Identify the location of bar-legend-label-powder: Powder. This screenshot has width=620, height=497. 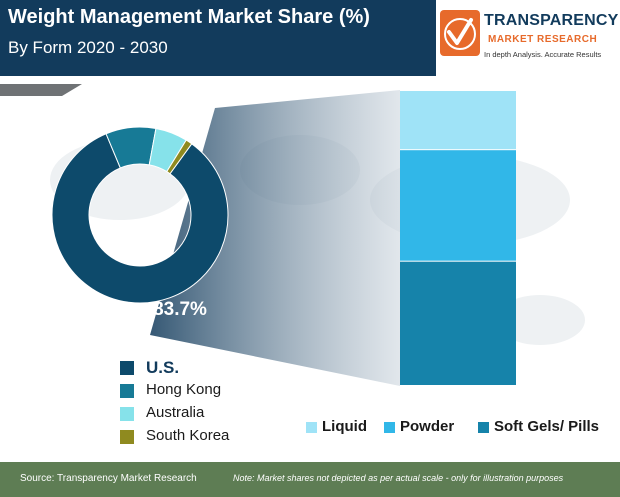
(427, 426).